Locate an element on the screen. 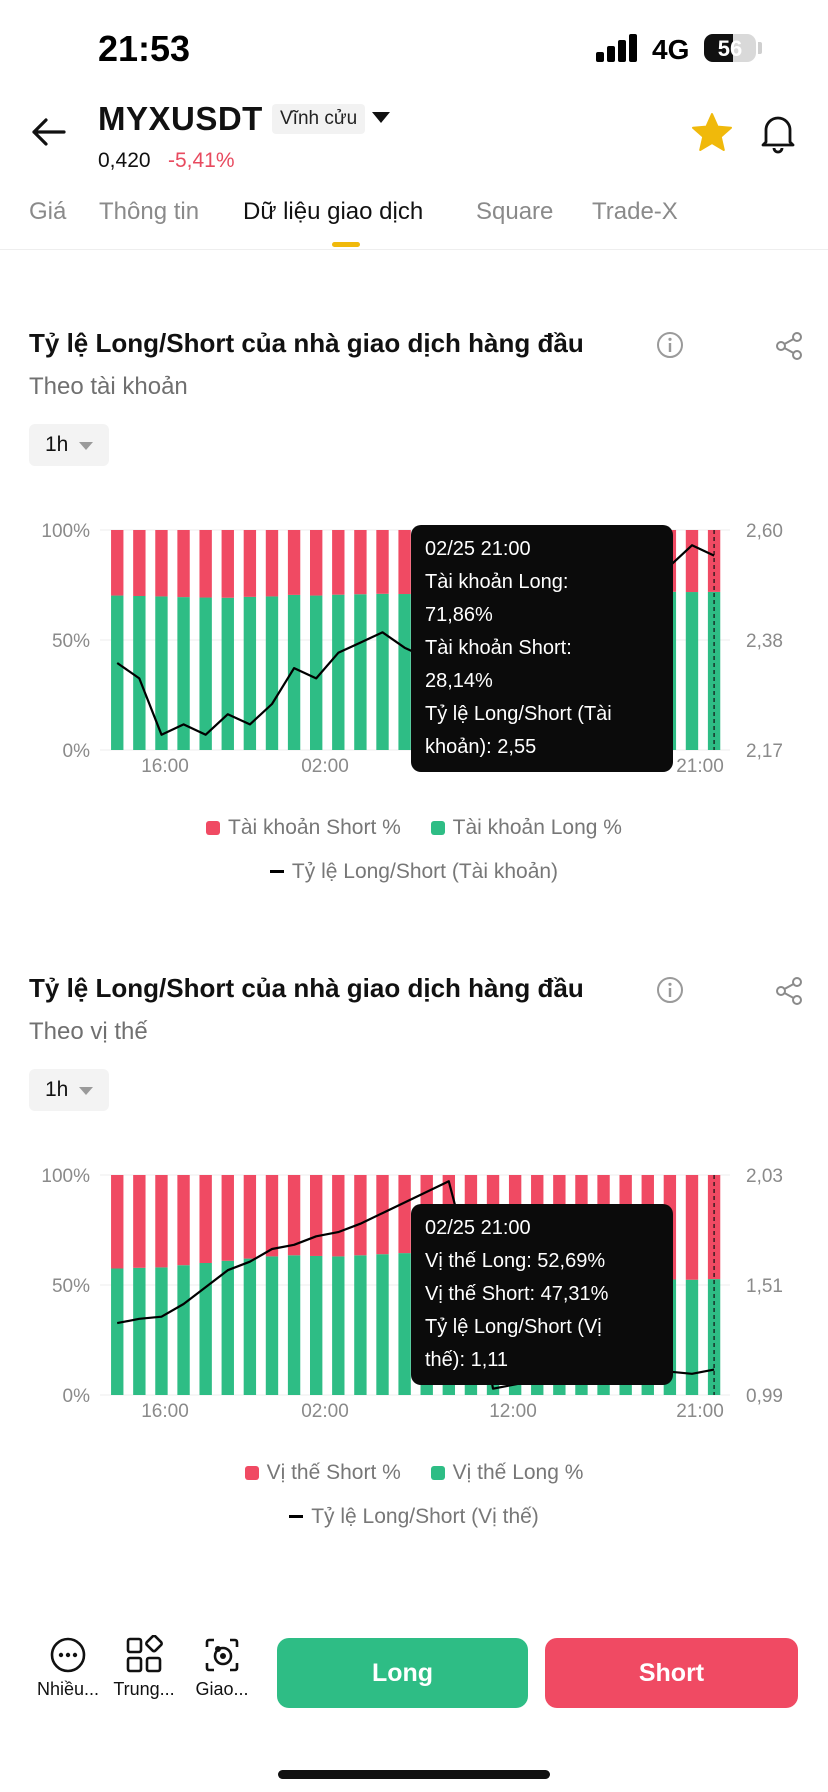  legend-long: Vị thế Long % is located at coordinates (507, 1473).